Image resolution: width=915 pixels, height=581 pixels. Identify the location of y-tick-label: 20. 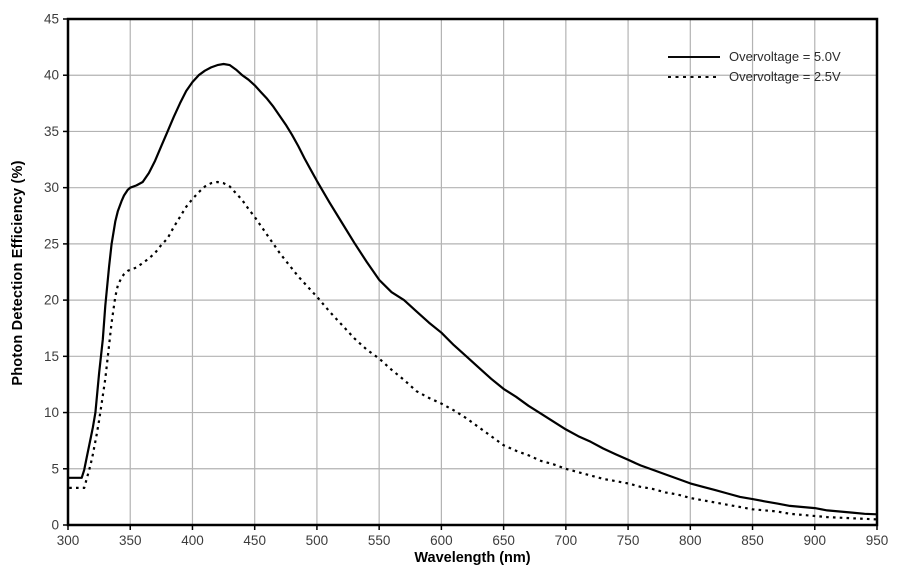
(51, 300).